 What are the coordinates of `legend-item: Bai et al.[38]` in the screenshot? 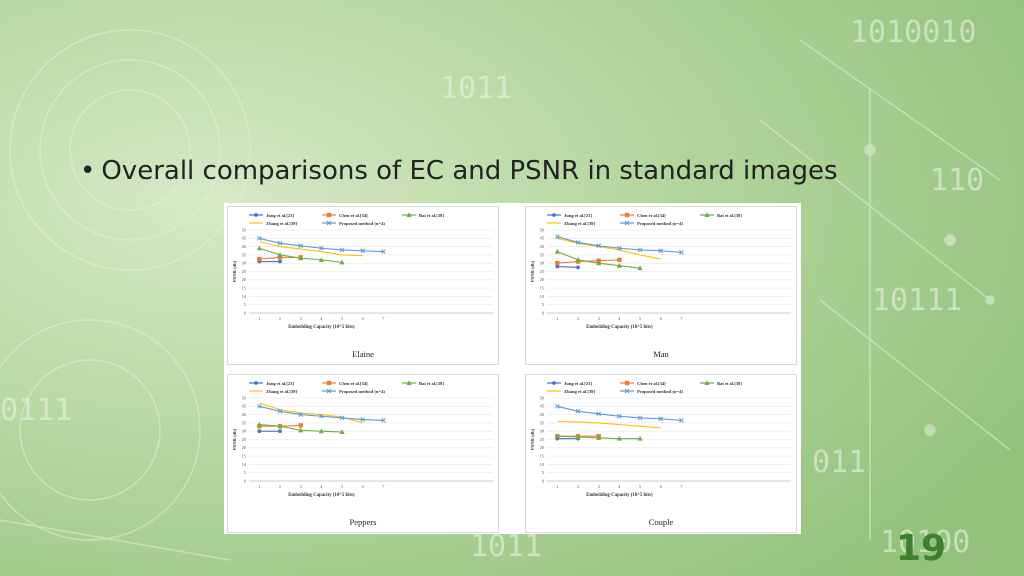 It's located at (721, 383).